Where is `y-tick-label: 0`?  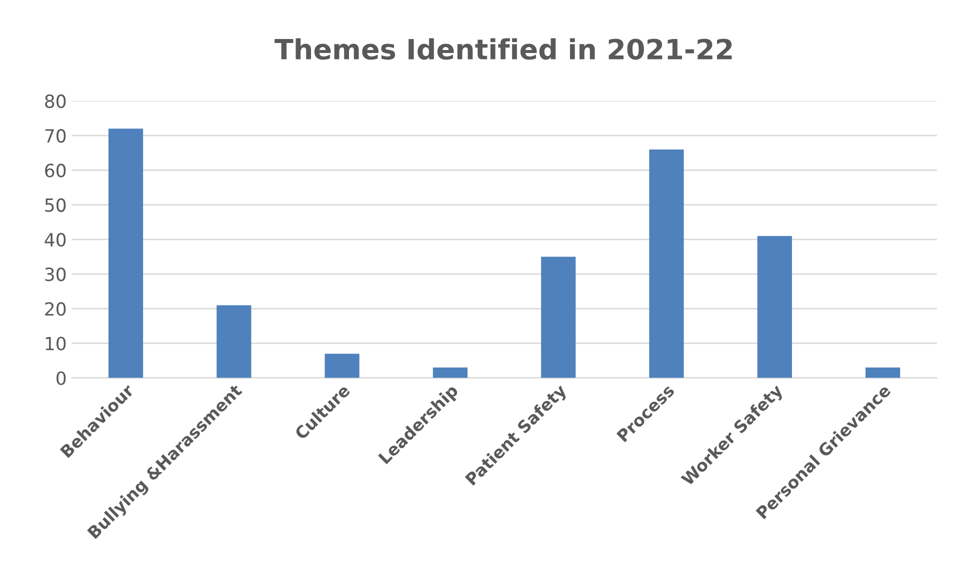
y-tick-label: 0 is located at coordinates (61, 378).